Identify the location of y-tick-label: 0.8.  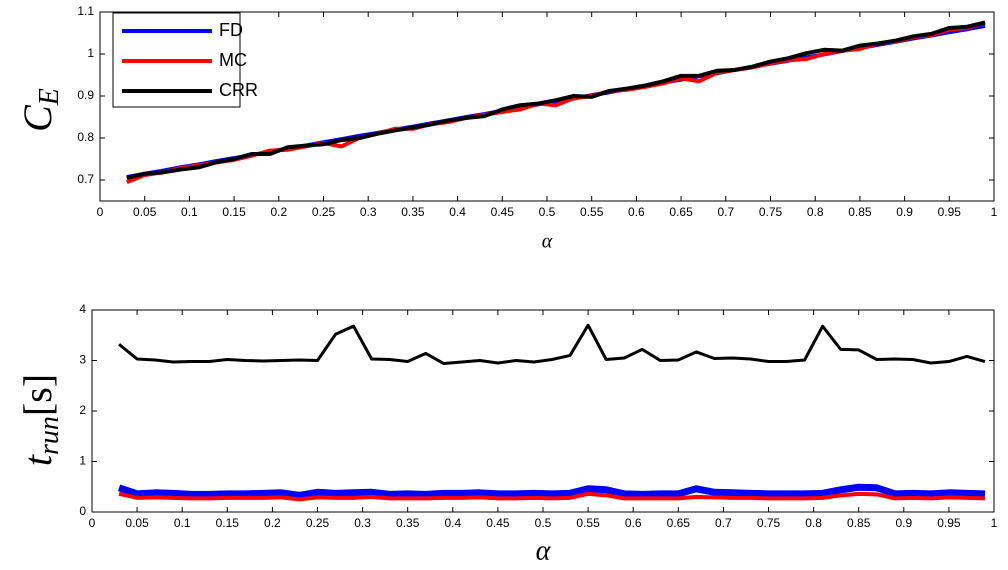
(85, 137).